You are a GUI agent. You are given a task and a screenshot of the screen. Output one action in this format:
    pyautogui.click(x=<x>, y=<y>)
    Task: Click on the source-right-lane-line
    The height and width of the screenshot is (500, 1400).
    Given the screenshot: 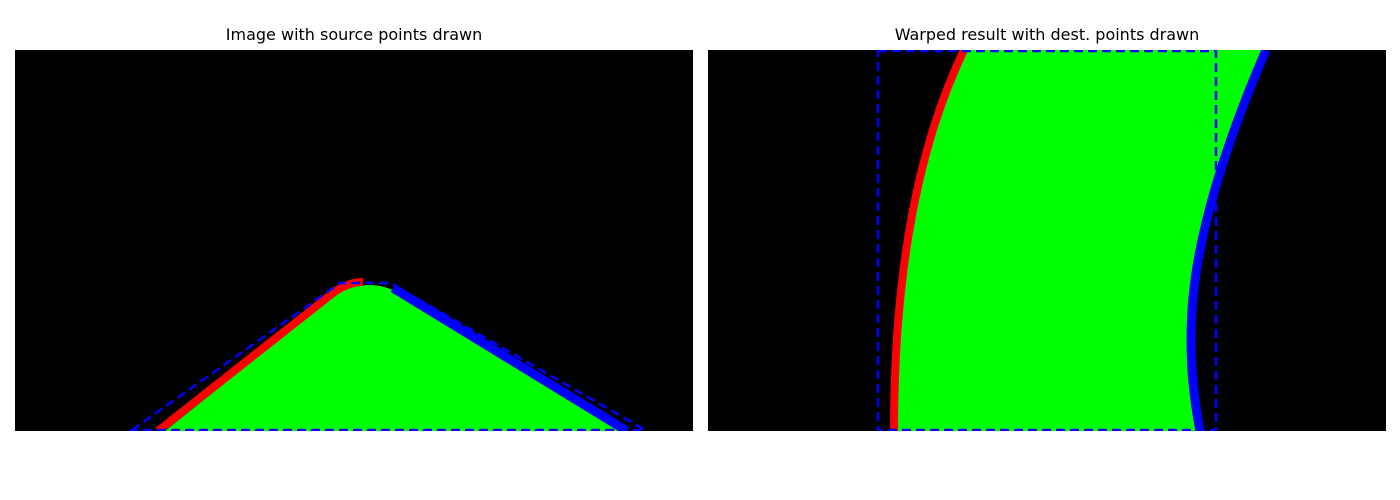 What is the action you would take?
    pyautogui.click(x=510, y=357)
    